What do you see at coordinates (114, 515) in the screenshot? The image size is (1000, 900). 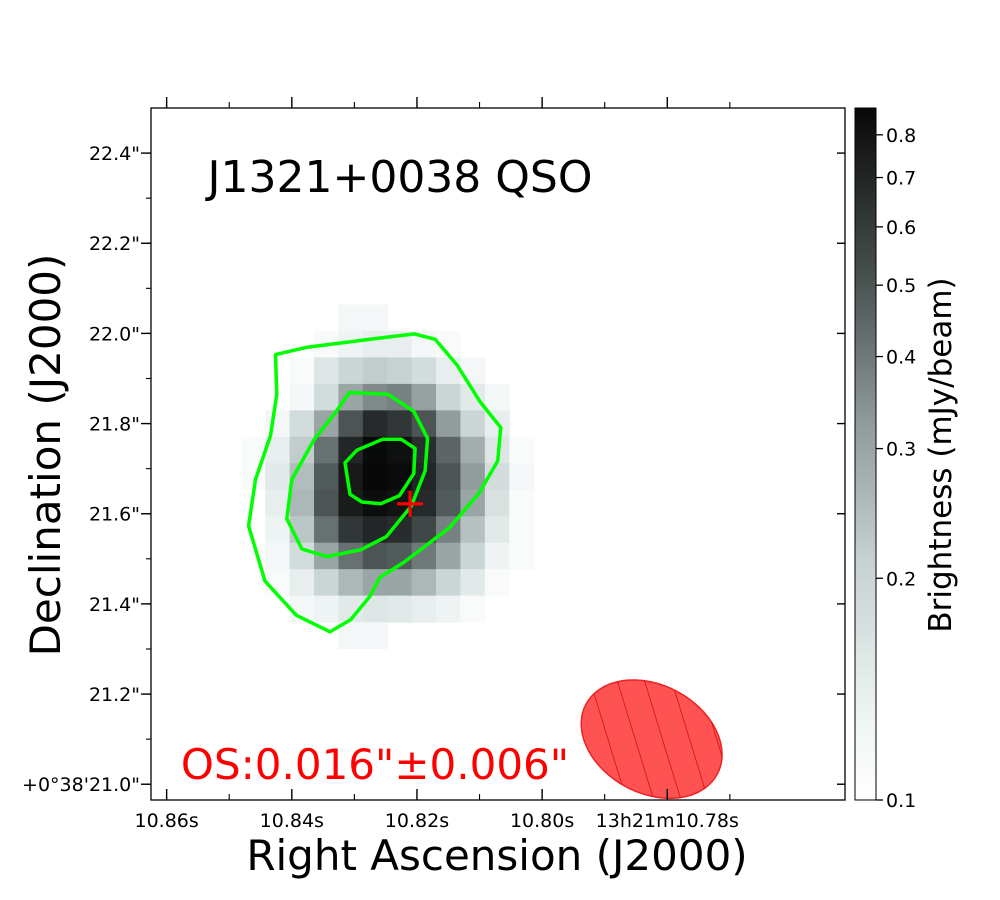 I see `y-tick-label: 21.6"` at bounding box center [114, 515].